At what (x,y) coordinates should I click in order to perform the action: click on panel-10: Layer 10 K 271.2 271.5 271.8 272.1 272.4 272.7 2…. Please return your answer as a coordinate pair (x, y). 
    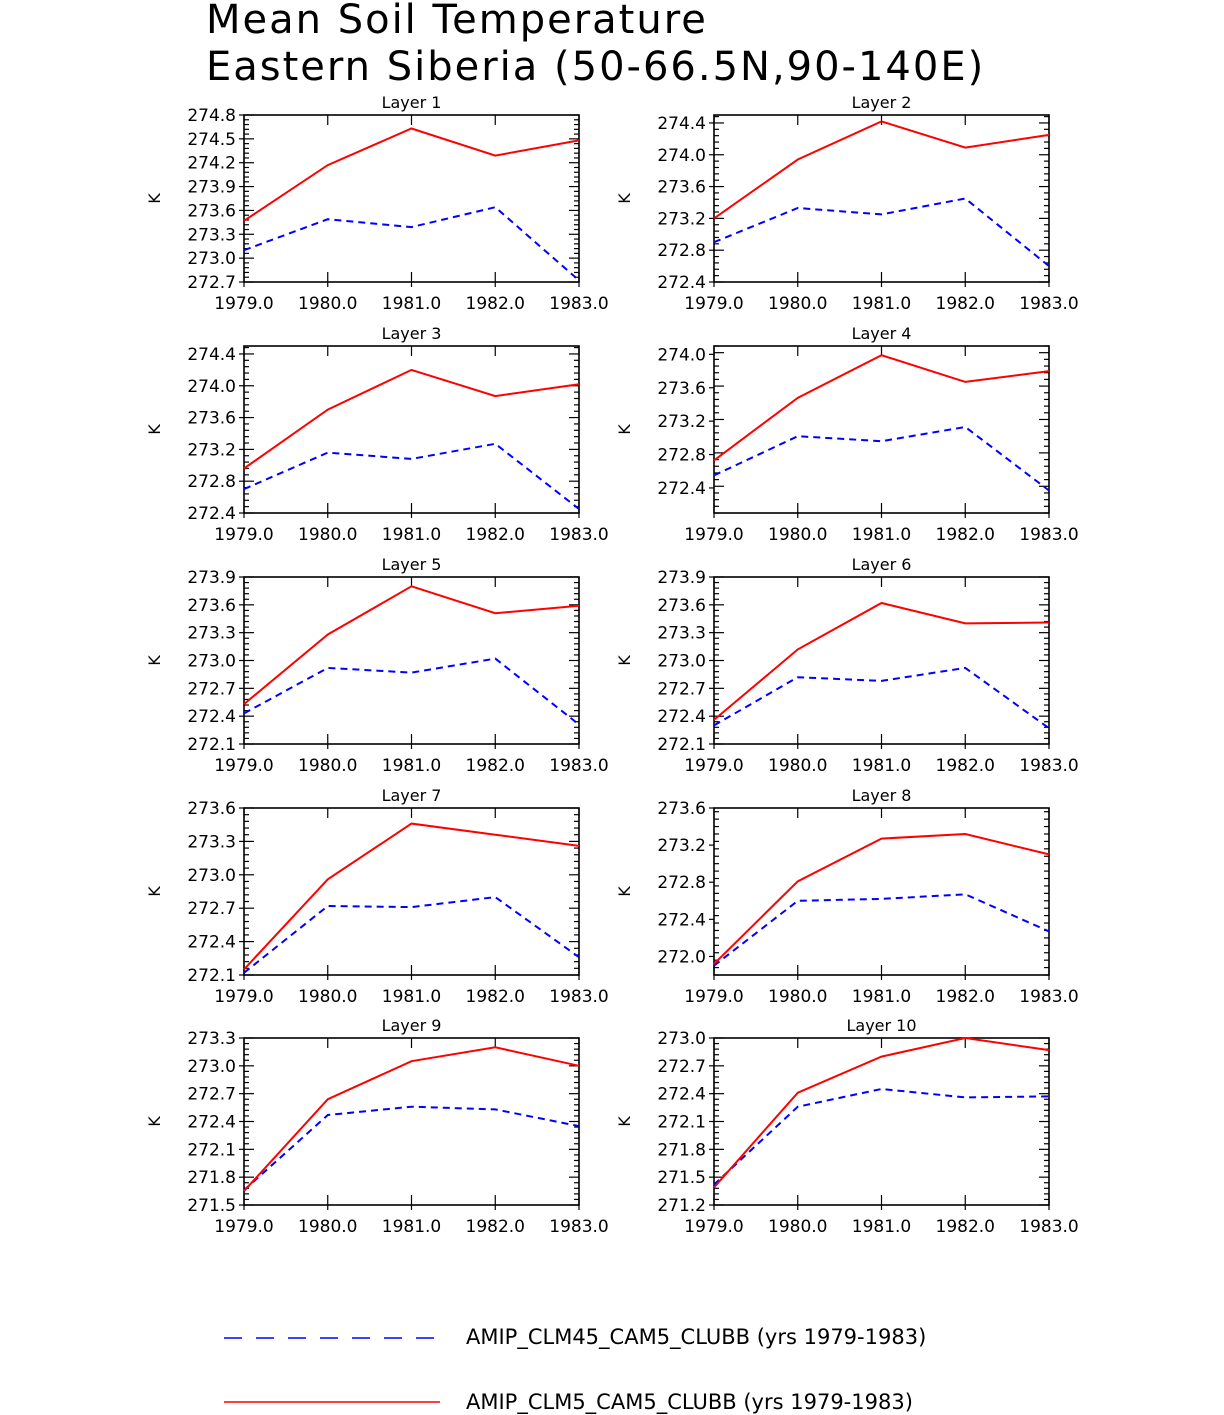
    Looking at the image, I should click on (847, 1126).